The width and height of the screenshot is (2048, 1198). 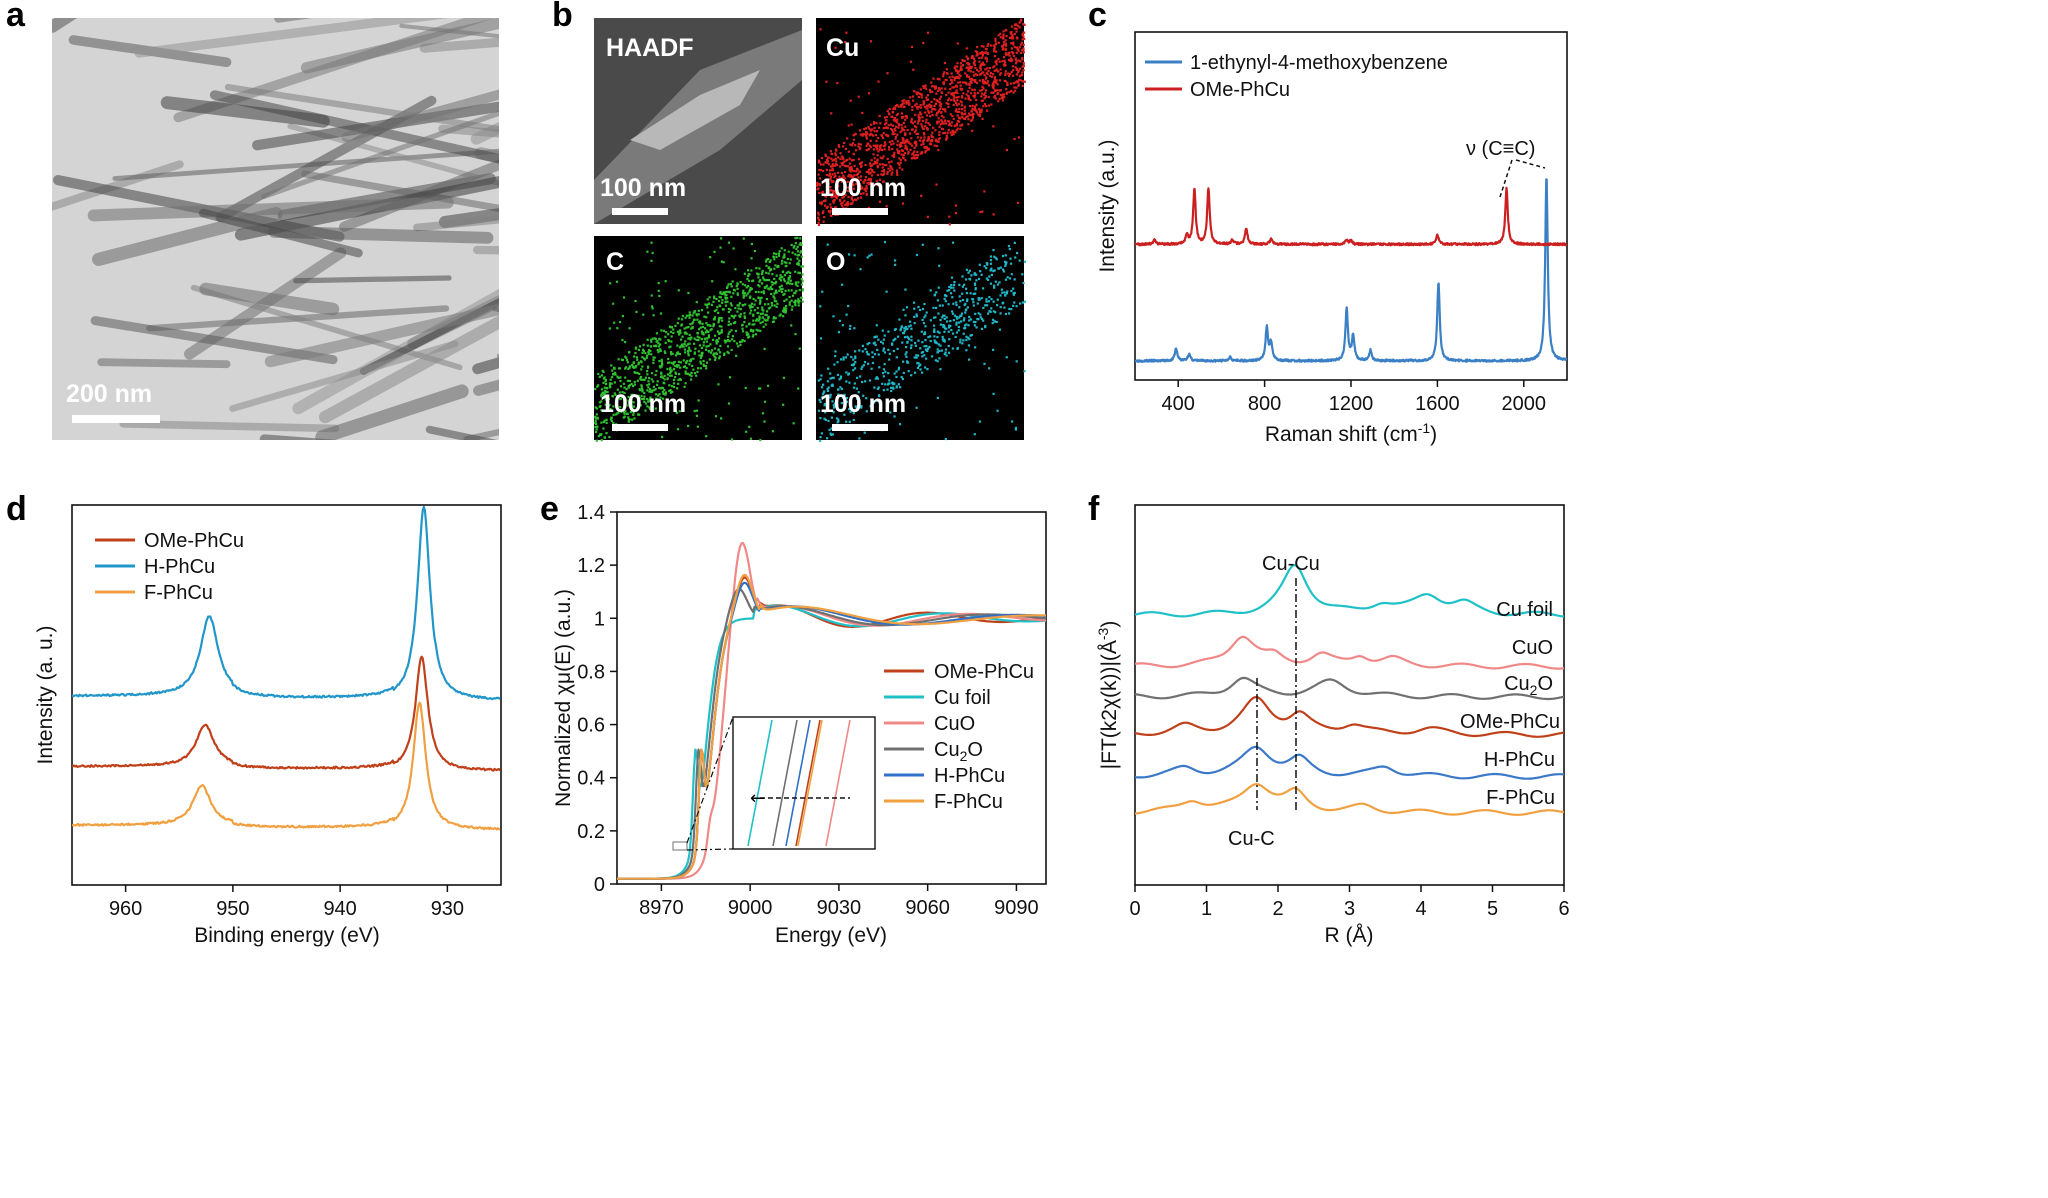 What do you see at coordinates (757, 798) in the screenshot?
I see `inset-arrow-head: ←` at bounding box center [757, 798].